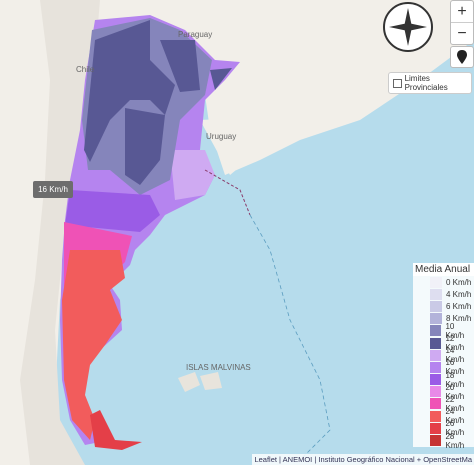 This screenshot has height=465, width=474. I want to click on tierra-del-fuego, so click(116, 430).